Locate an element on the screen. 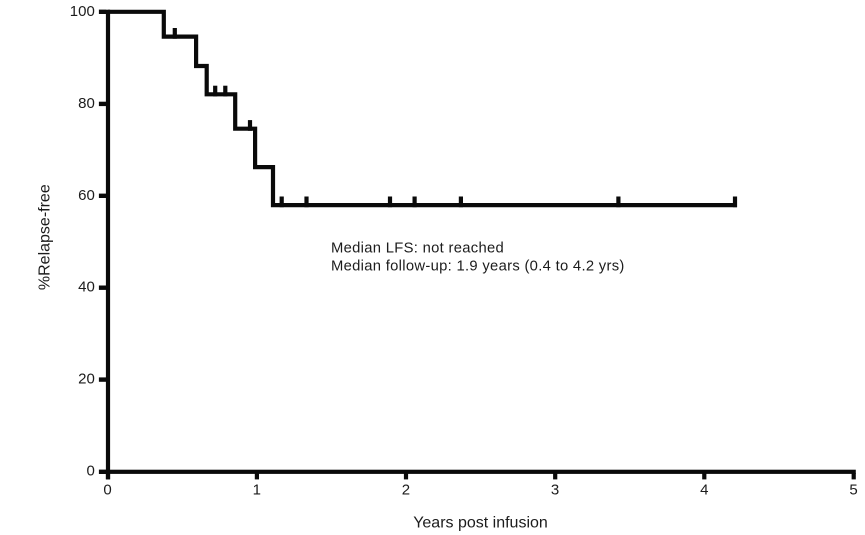 The width and height of the screenshot is (865, 535). svg-text: Median LFS: not reached is located at coordinates (417, 248).